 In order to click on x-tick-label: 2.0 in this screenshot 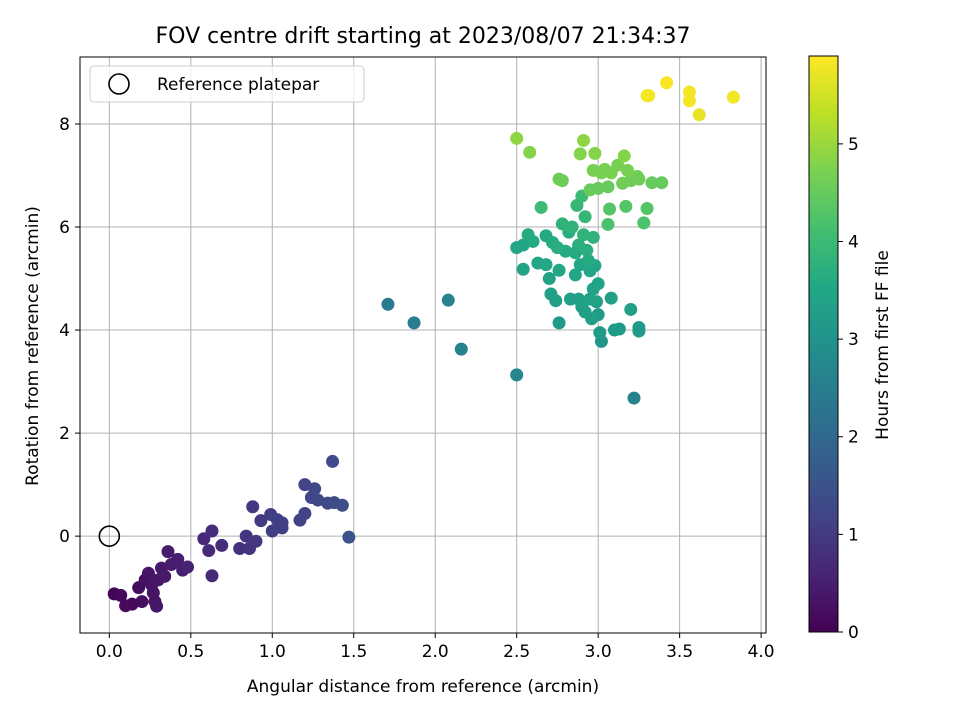, I will do `click(435, 652)`.